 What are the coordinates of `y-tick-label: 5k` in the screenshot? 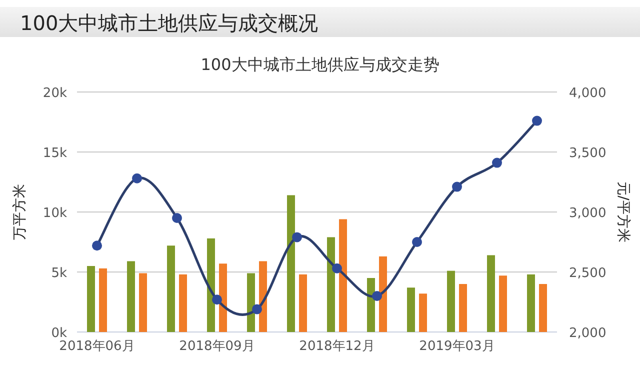 It's located at (59, 273).